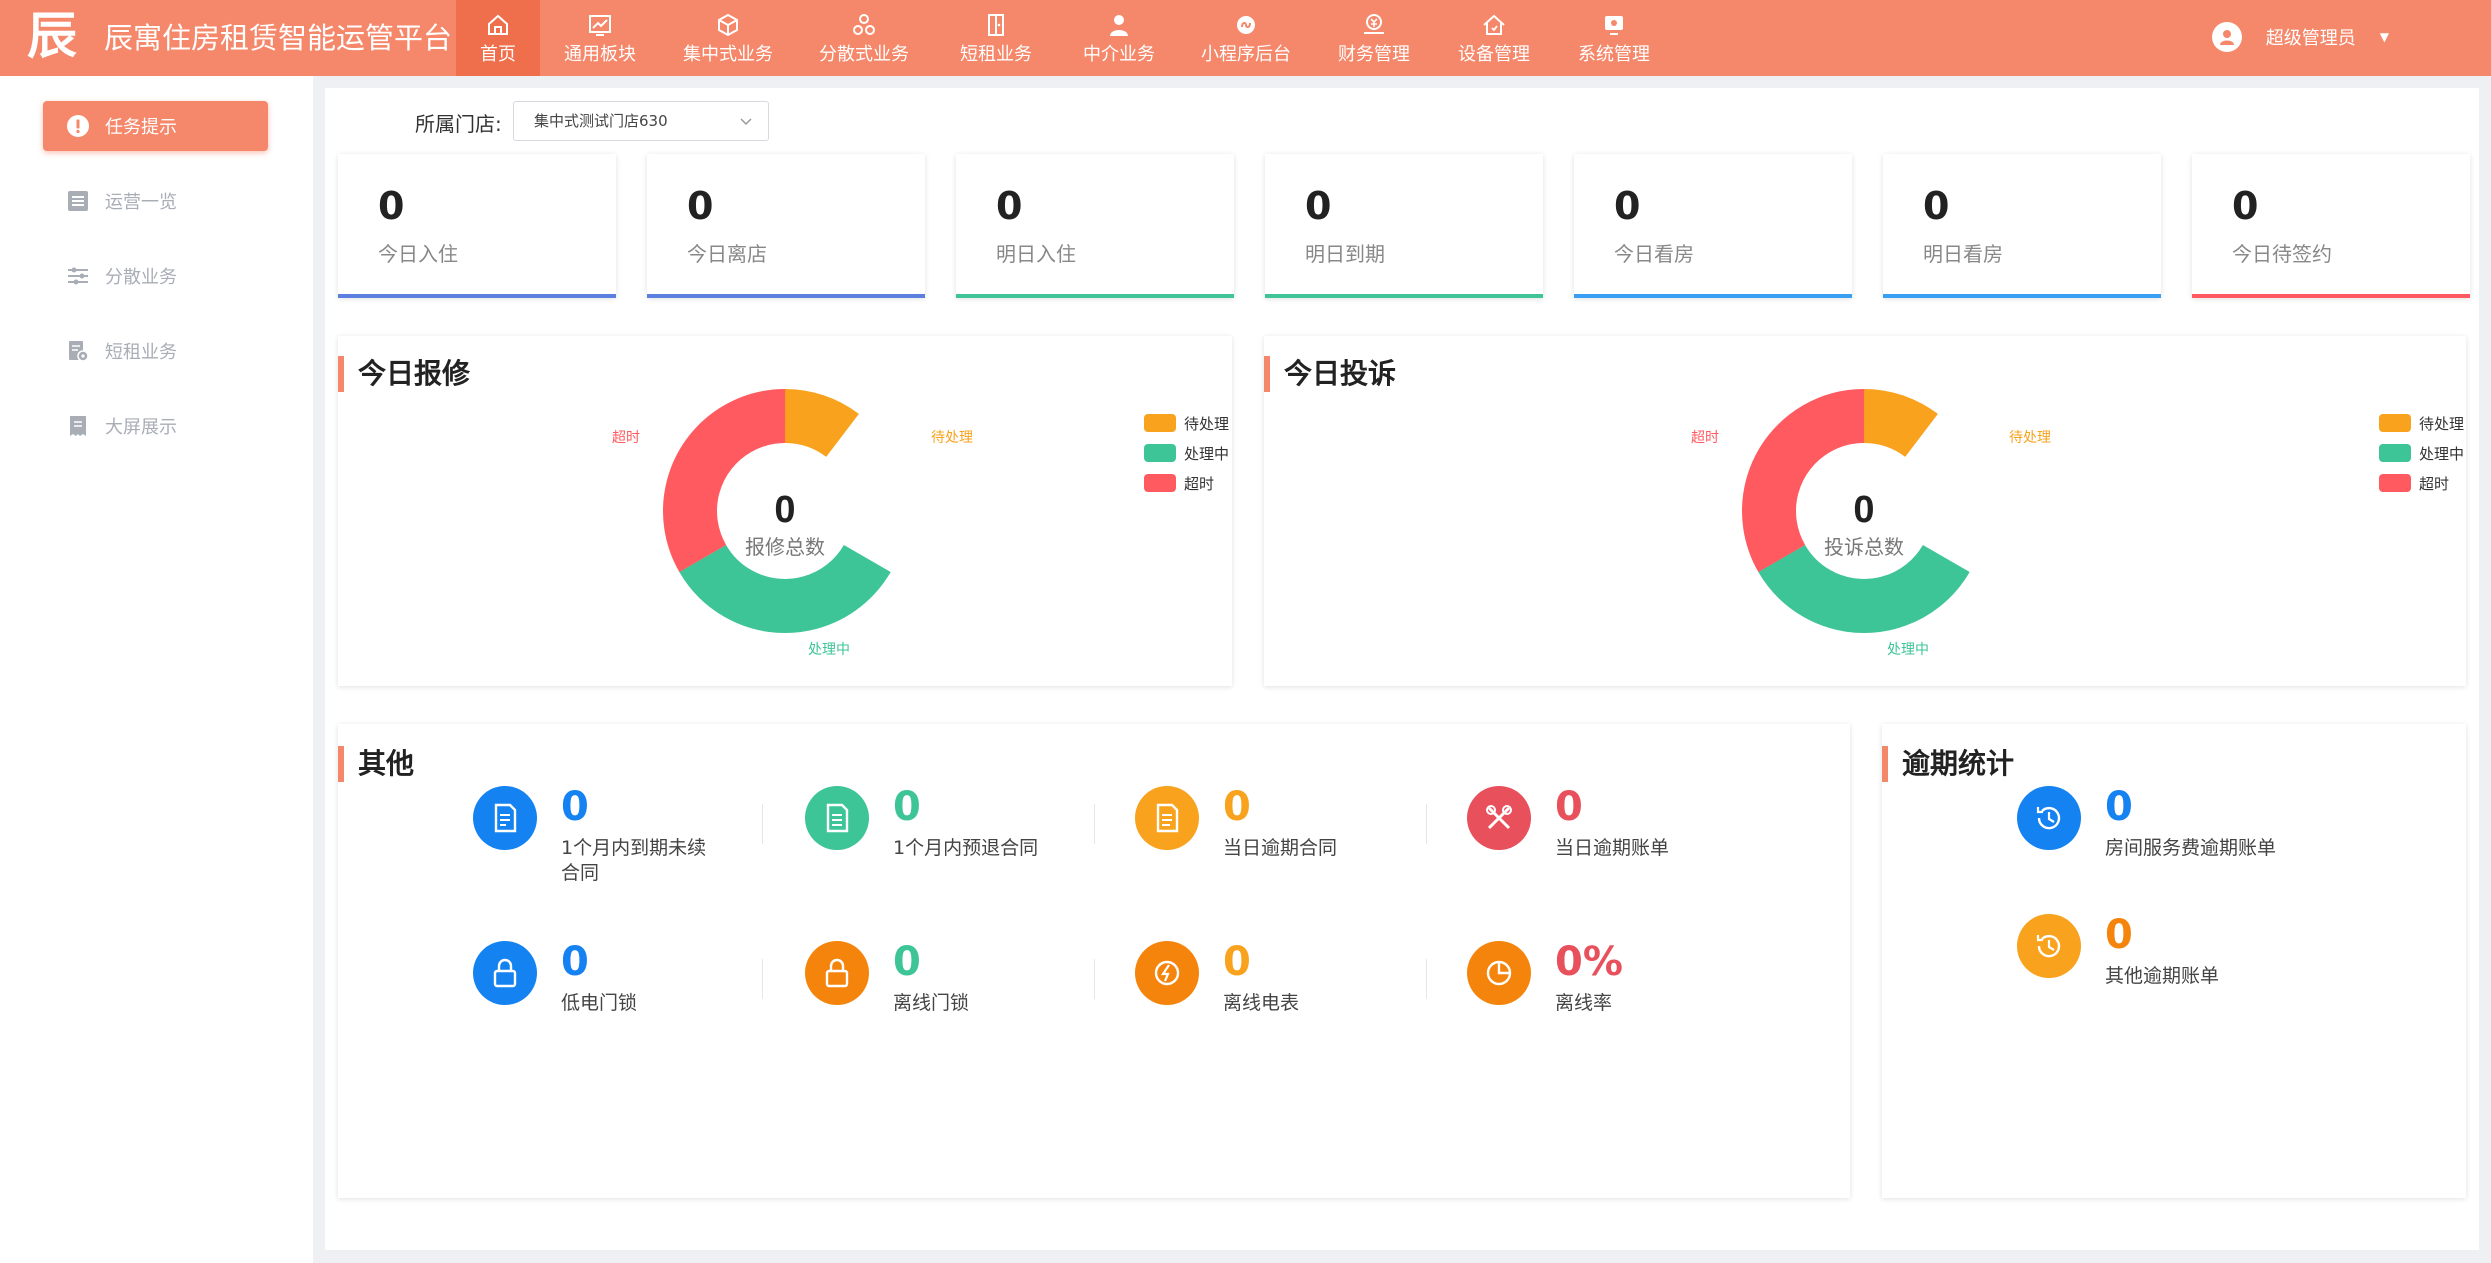  I want to click on kpi-room-service-overdue: 0 房间服务费逾期账单, so click(2207, 840).